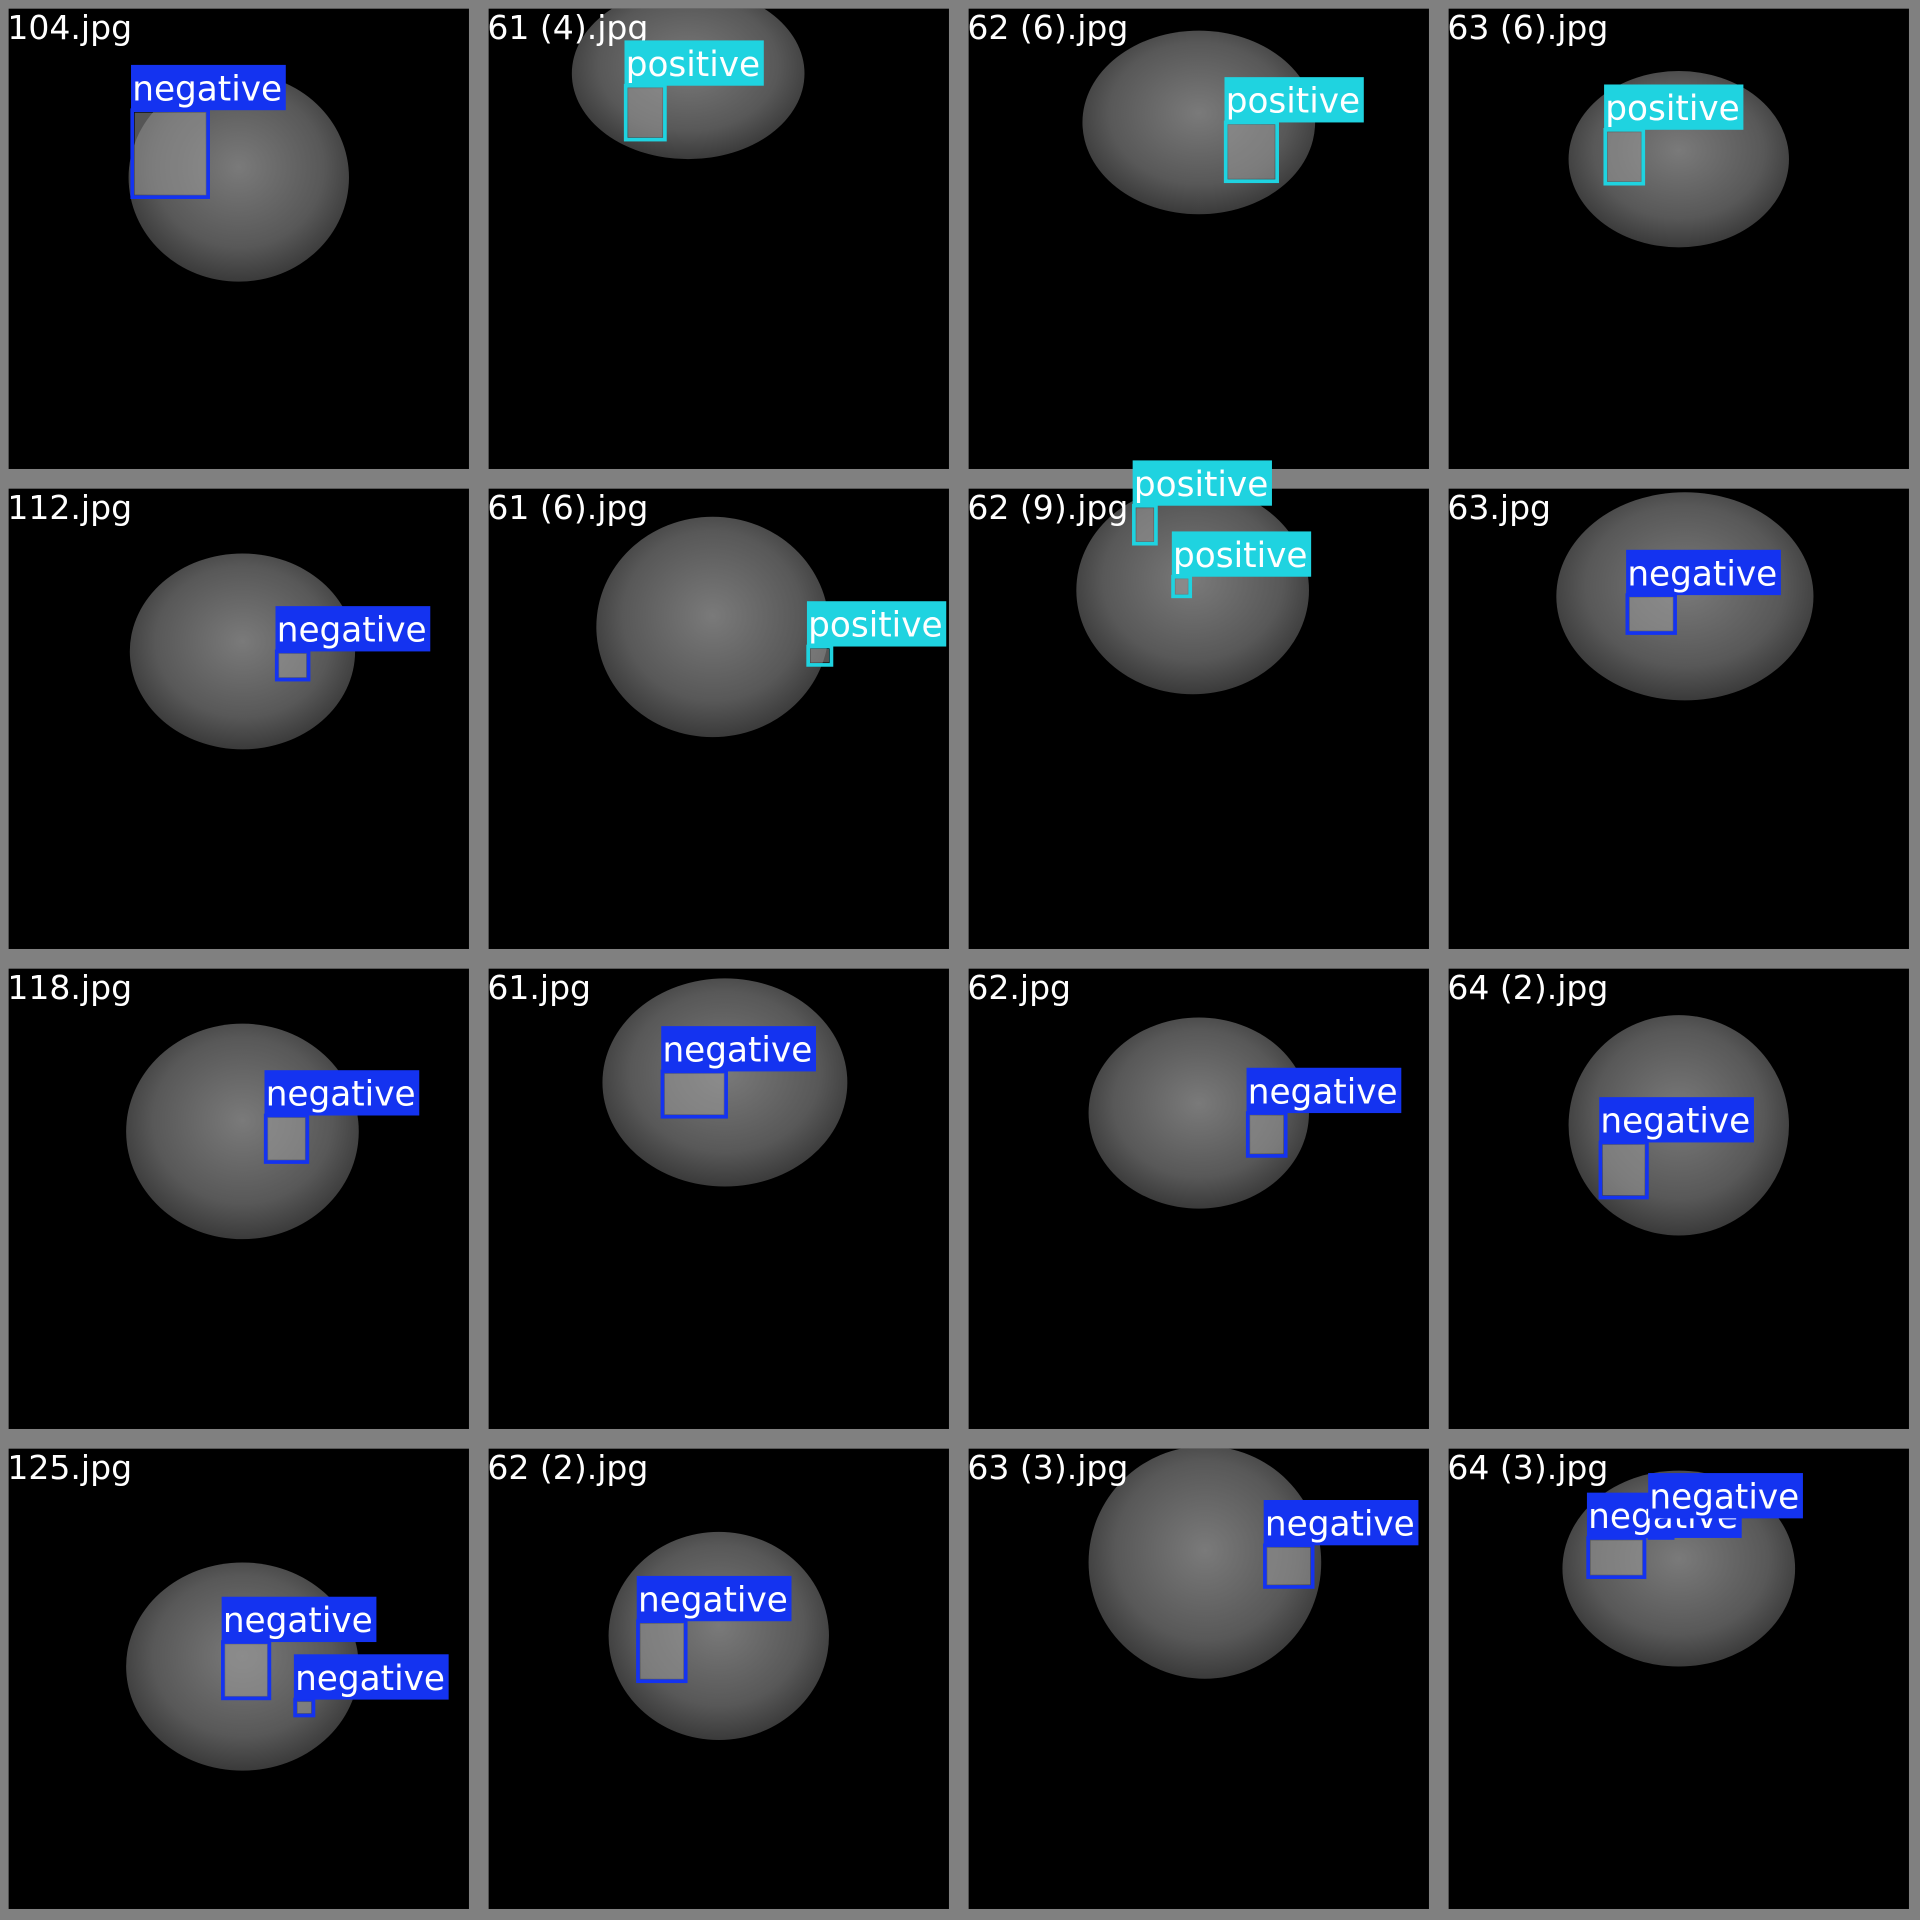 This screenshot has width=1920, height=1920. What do you see at coordinates (1678, 238) in the screenshot?
I see `tile: 63 (6).jpg` at bounding box center [1678, 238].